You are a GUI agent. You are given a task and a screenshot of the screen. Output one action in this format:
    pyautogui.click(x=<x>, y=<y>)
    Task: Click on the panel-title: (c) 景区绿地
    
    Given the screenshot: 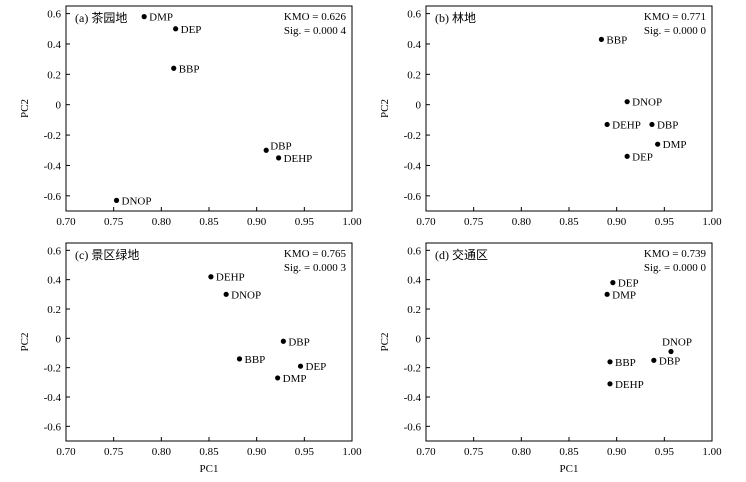 What is the action you would take?
    pyautogui.click(x=107, y=254)
    